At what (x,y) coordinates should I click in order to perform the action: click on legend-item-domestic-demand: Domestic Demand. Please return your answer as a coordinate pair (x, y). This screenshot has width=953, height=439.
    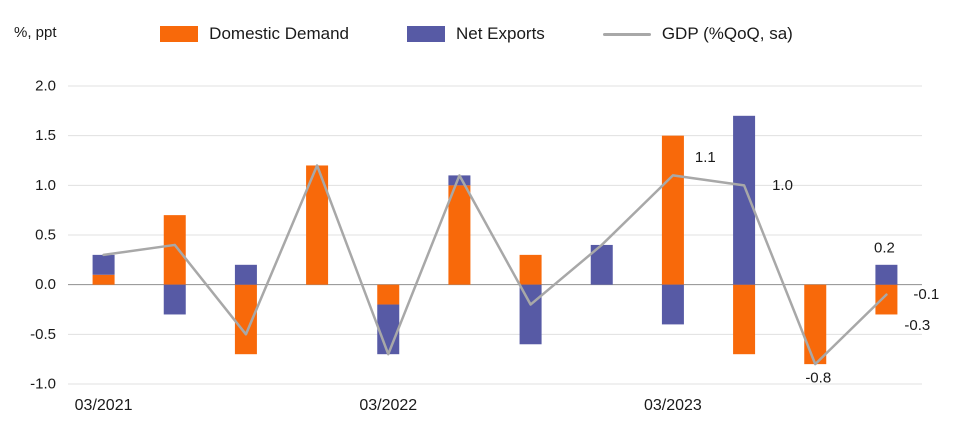
    Looking at the image, I should click on (254, 34).